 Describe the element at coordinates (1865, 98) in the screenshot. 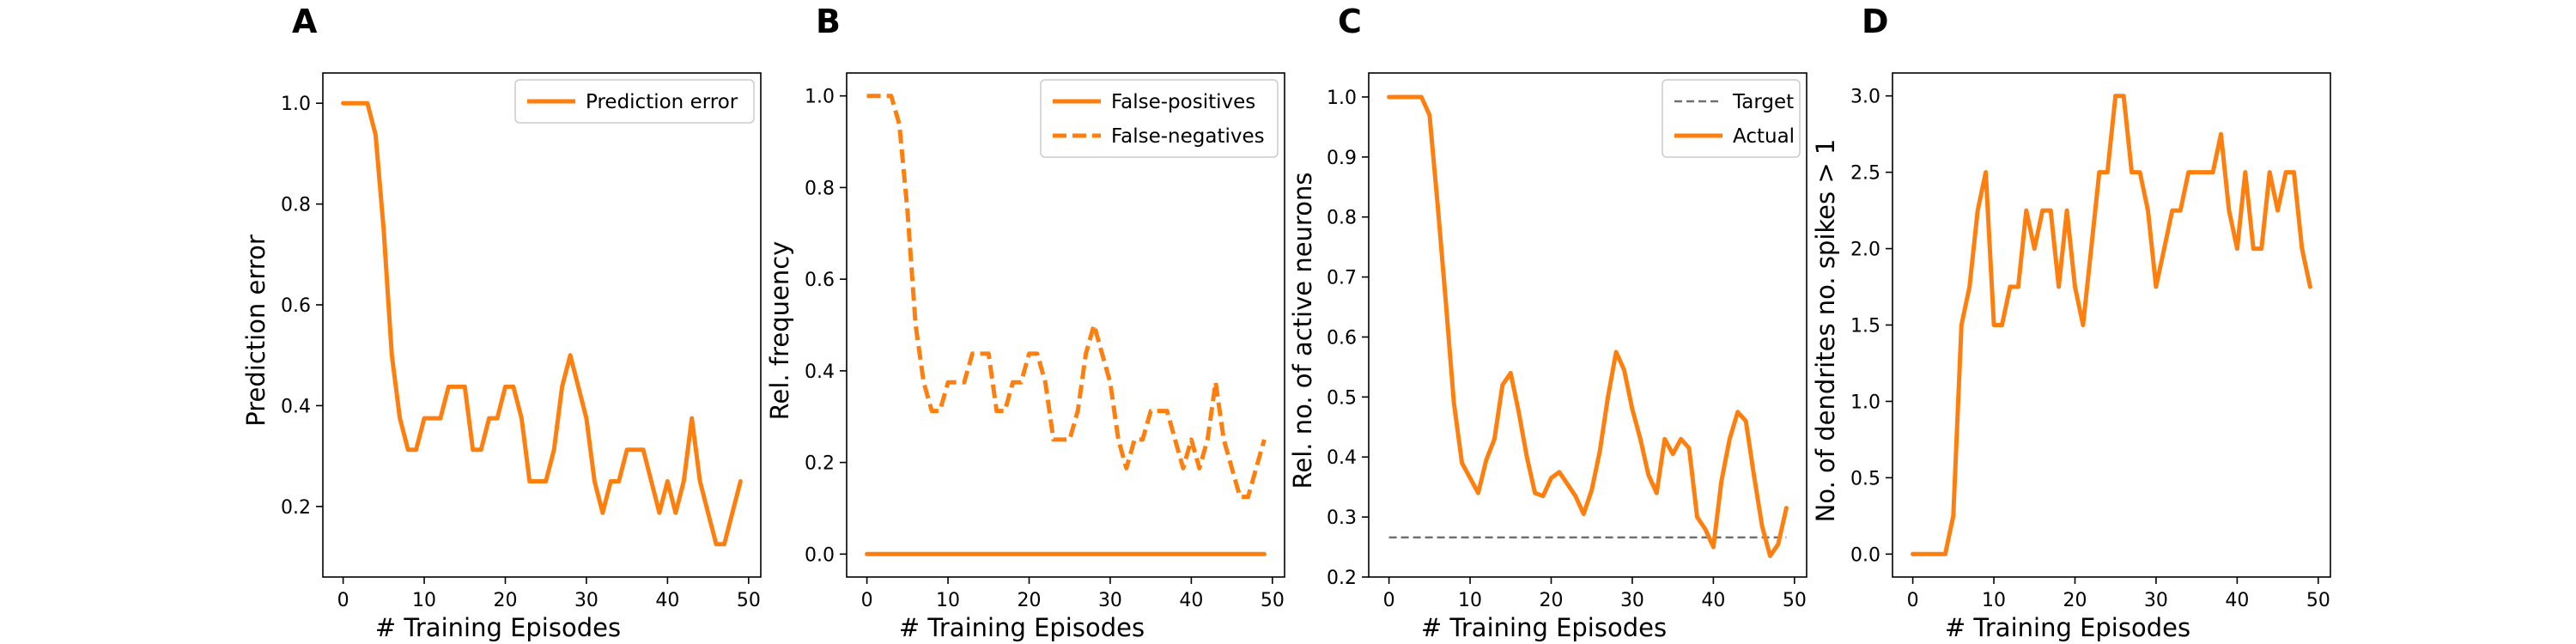

I see `y-tick-label-d-3: 3.0` at that location.